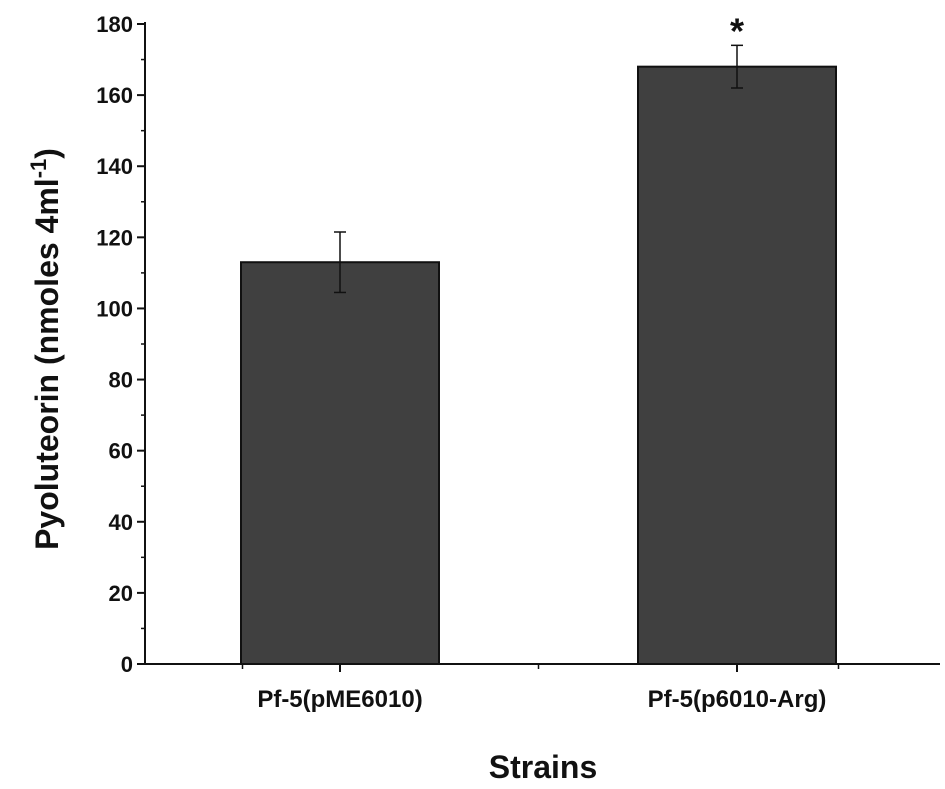 This screenshot has width=945, height=789. What do you see at coordinates (127, 664) in the screenshot?
I see `y-tick-label-0: 0` at bounding box center [127, 664].